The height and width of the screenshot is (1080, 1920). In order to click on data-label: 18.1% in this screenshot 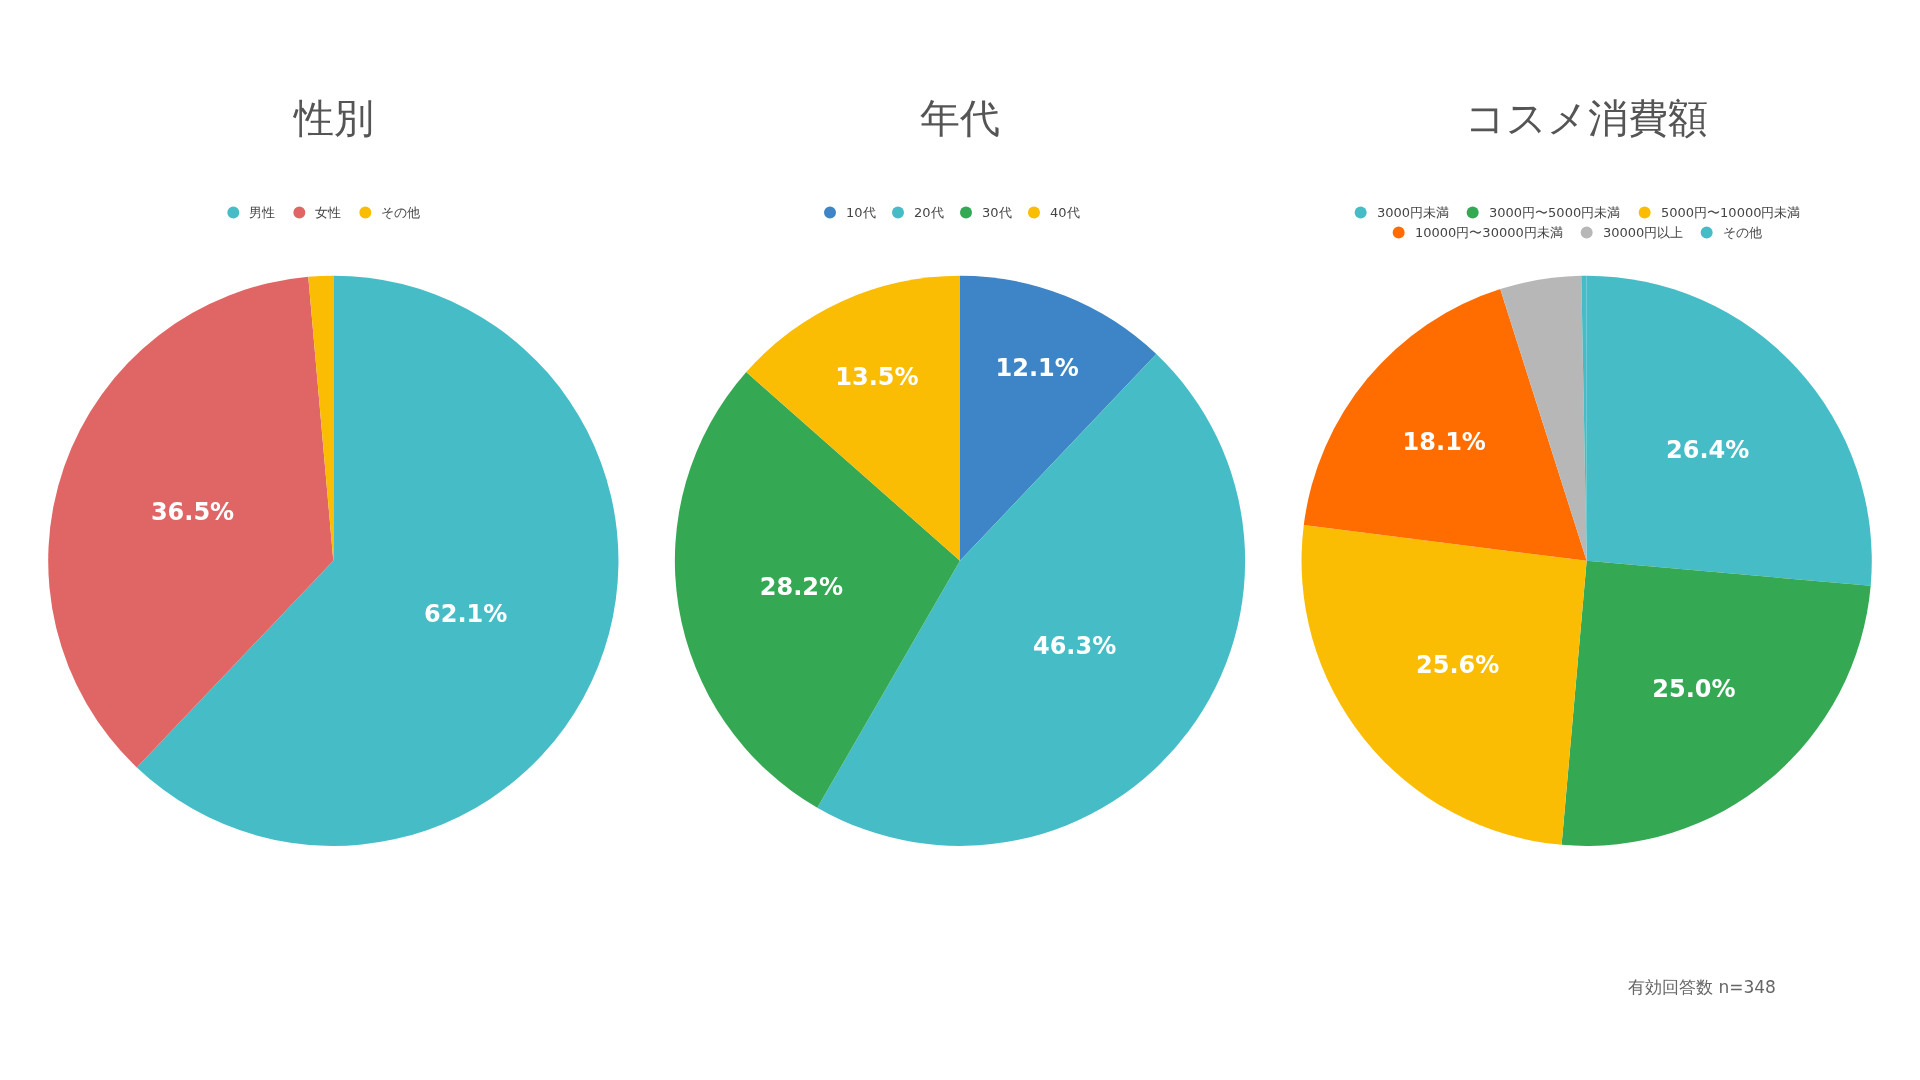, I will do `click(1444, 442)`.